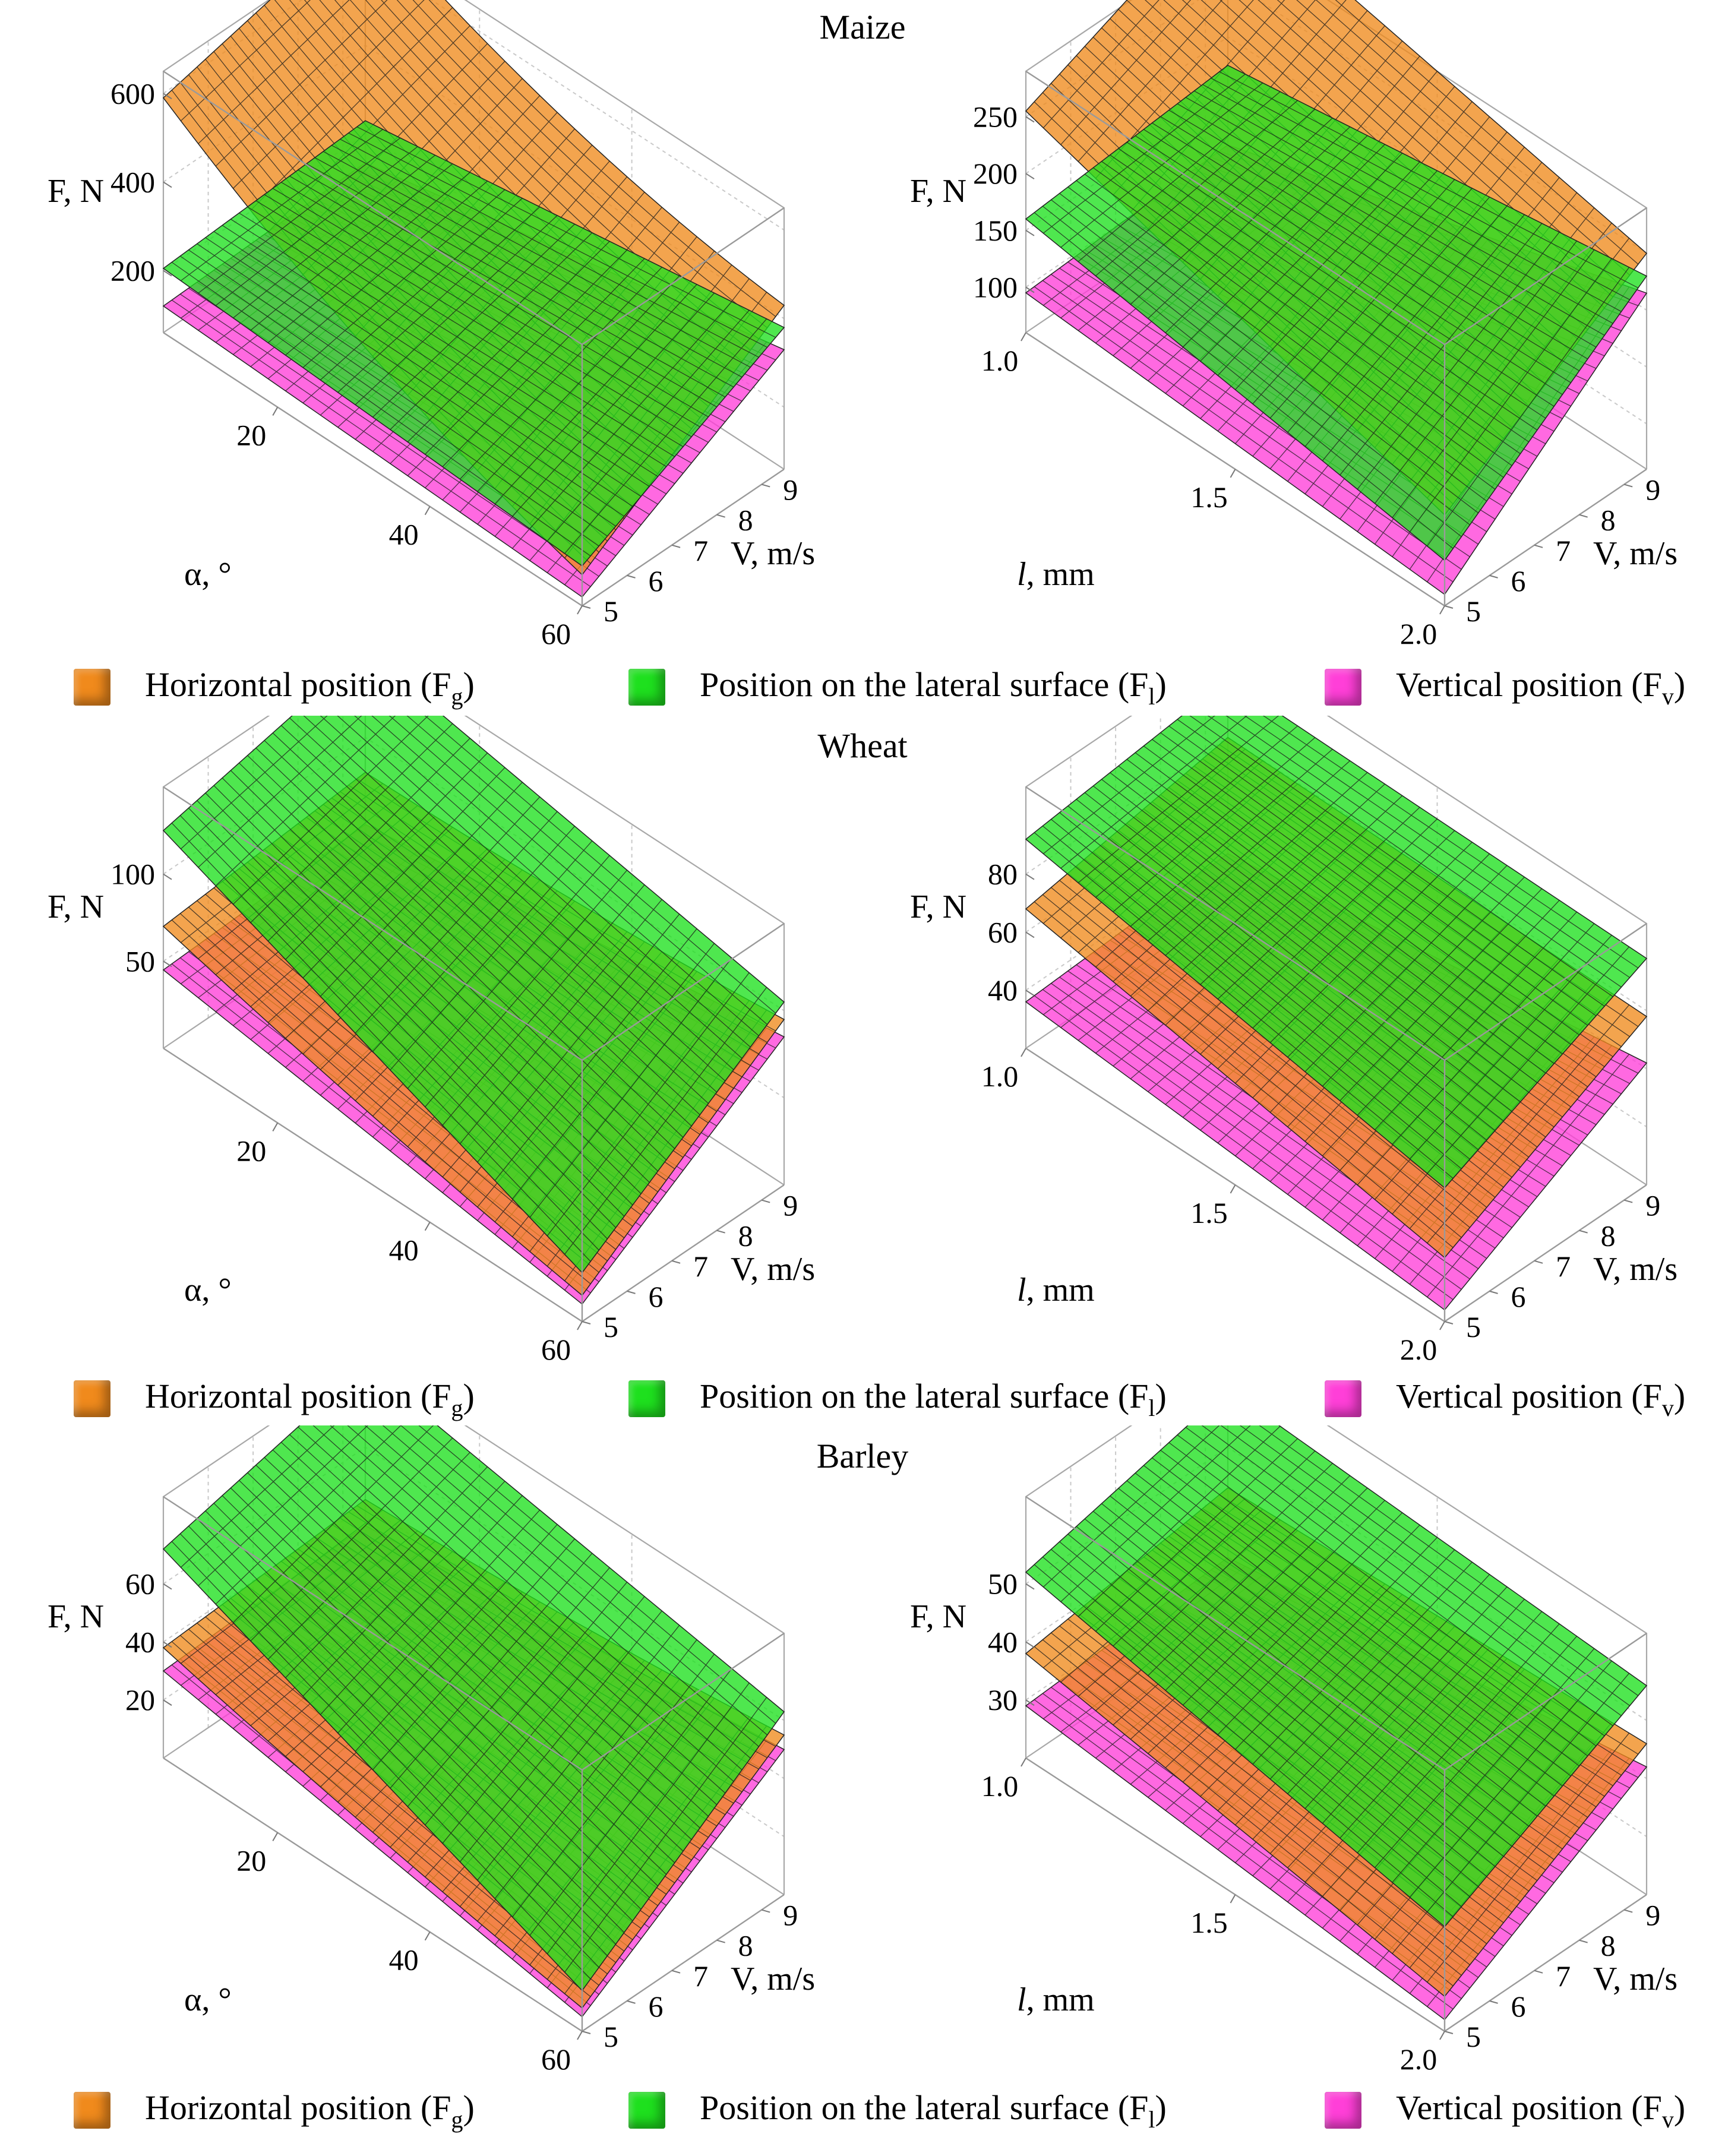 The width and height of the screenshot is (1725, 2156). I want to click on lateral-swatch-icon, so click(647, 1398).